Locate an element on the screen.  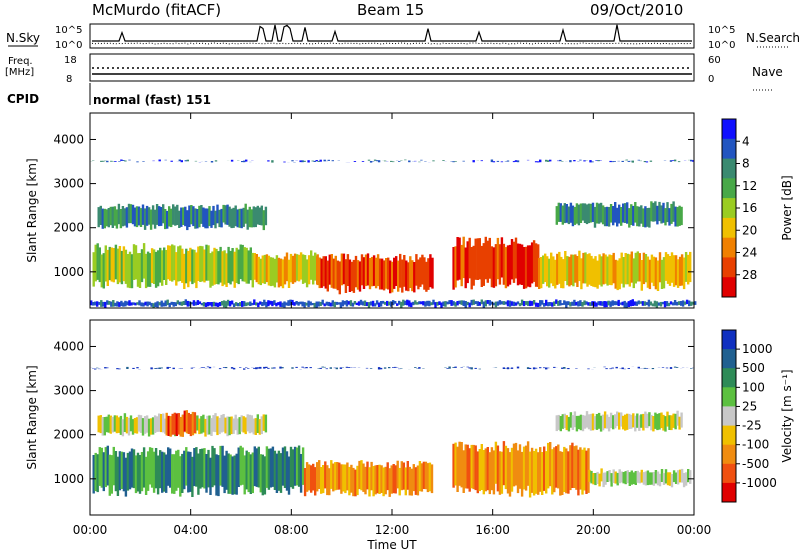
nave-label: Nave is located at coordinates (767, 72).